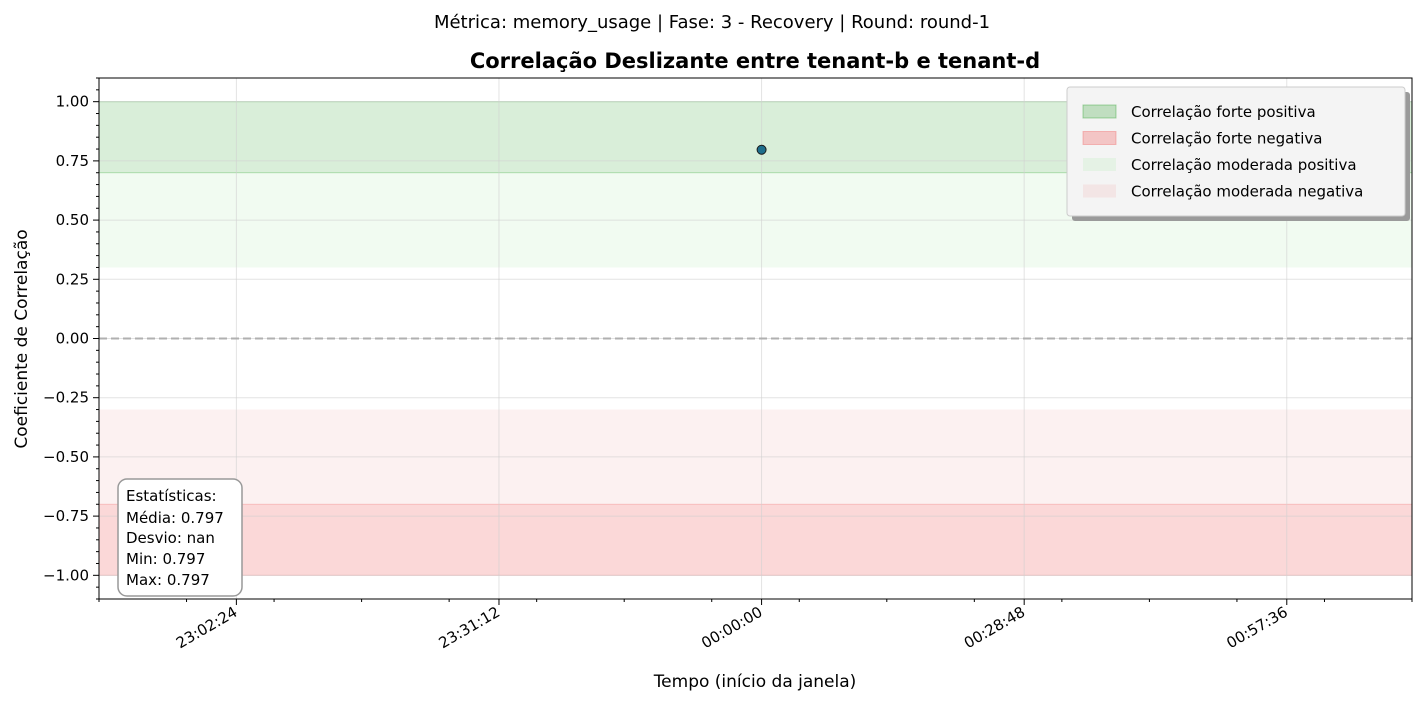  What do you see at coordinates (66, 516) in the screenshot?
I see `y-tick-label: −0.75` at bounding box center [66, 516].